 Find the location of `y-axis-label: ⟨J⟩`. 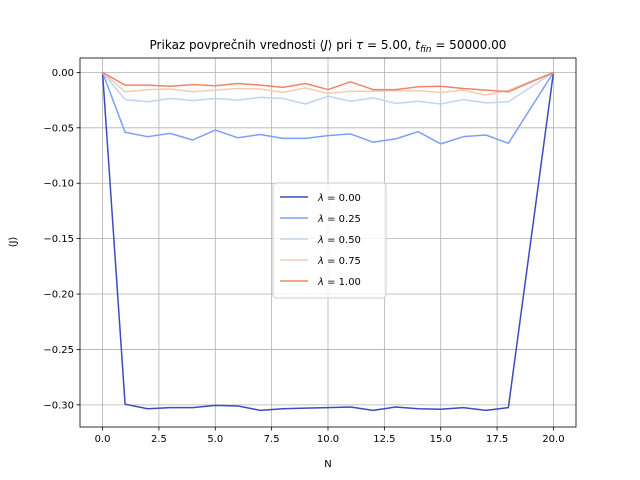

y-axis-label: ⟨J⟩ is located at coordinates (13, 242).